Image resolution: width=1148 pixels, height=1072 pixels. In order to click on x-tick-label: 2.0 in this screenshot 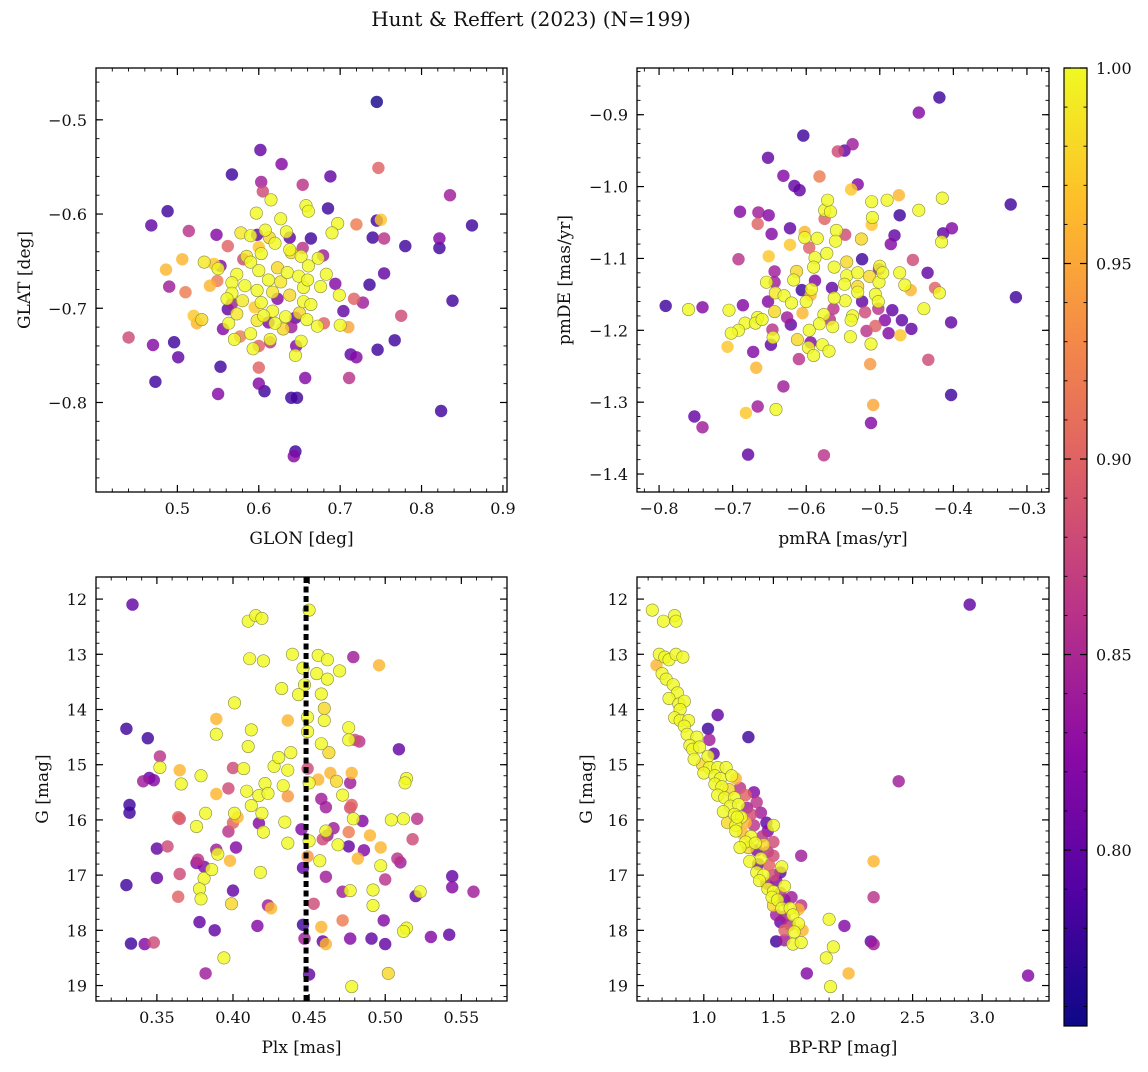, I will do `click(842, 1017)`.